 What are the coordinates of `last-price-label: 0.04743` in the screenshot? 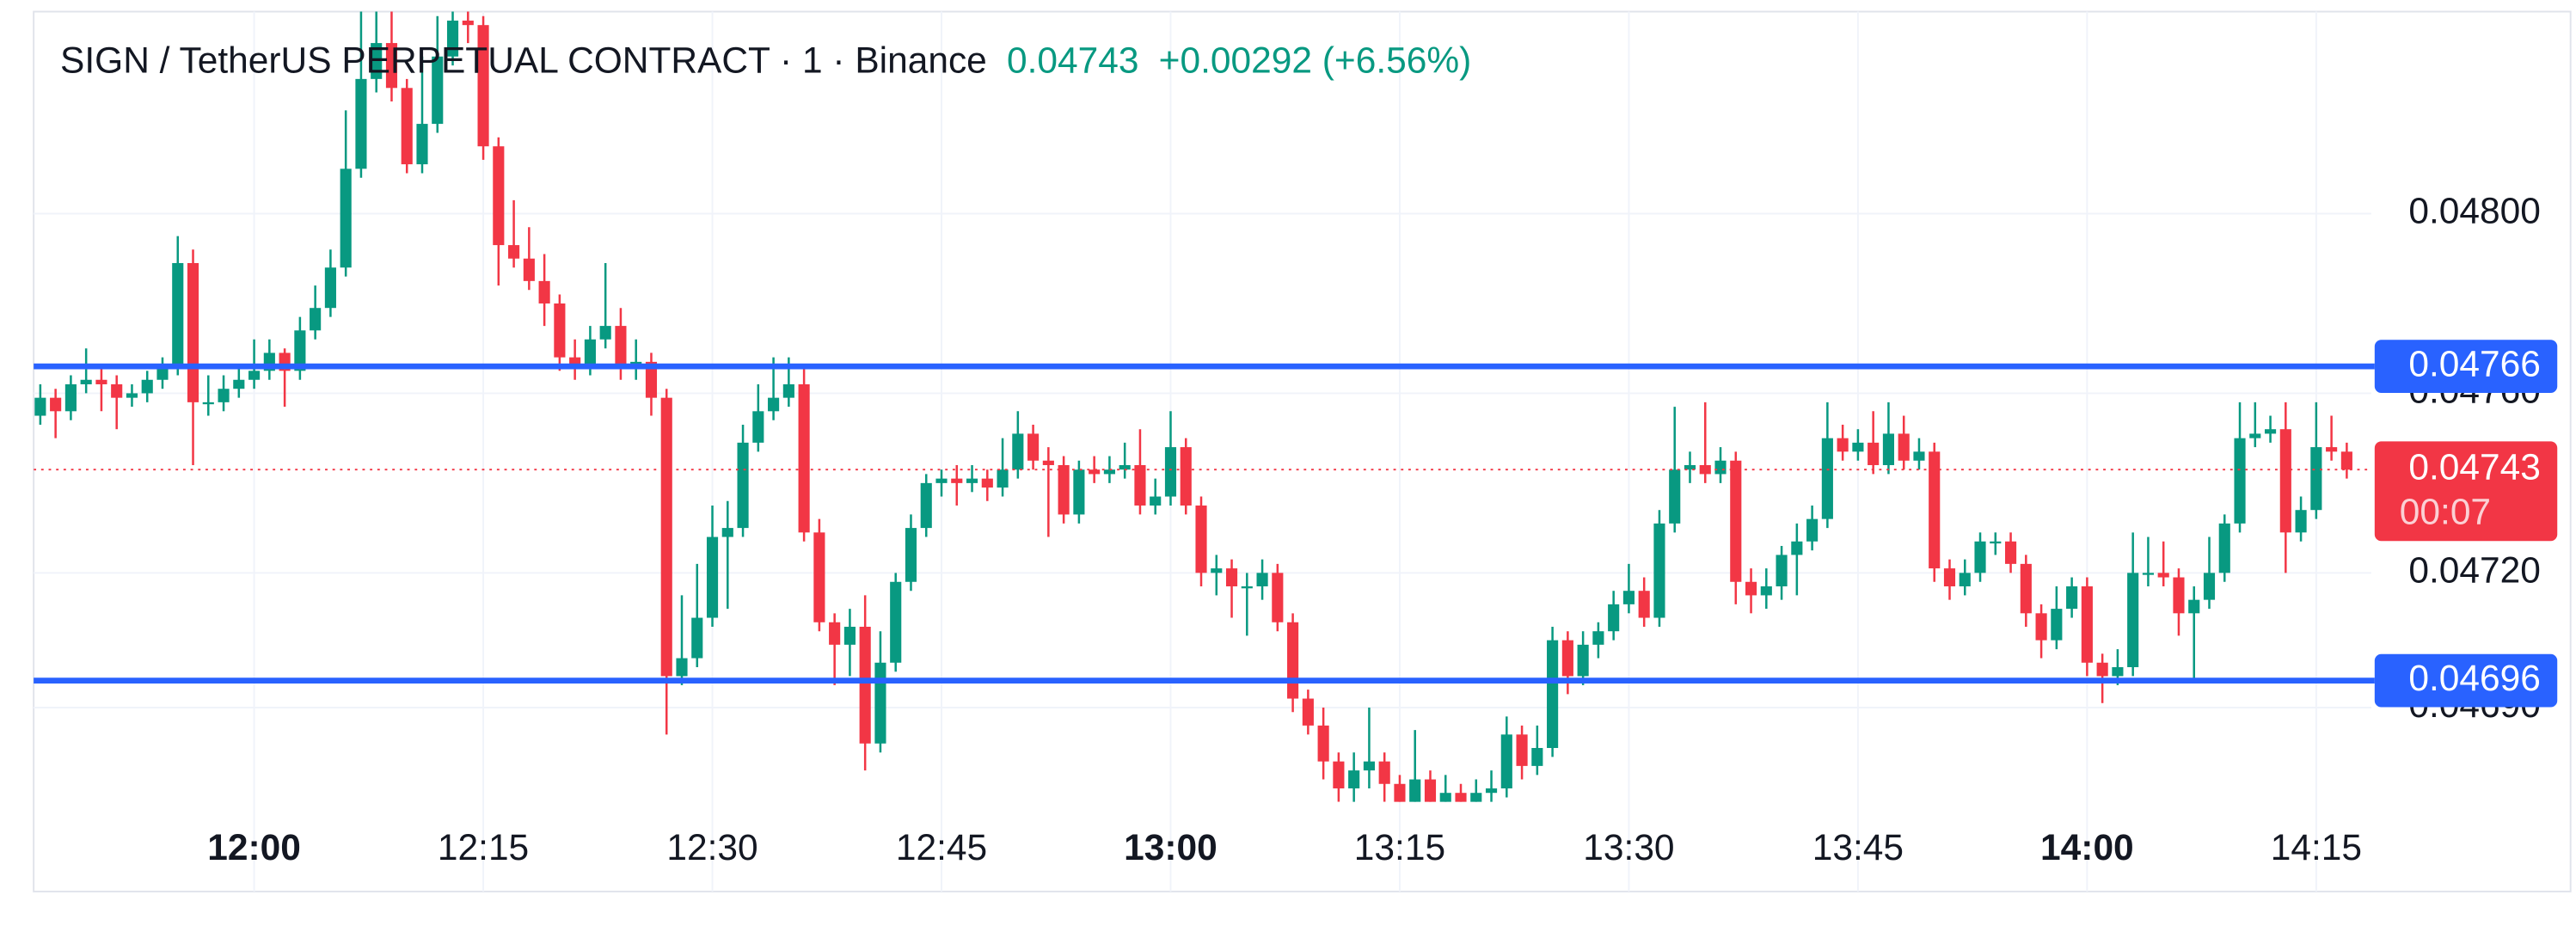 It's located at (2474, 467).